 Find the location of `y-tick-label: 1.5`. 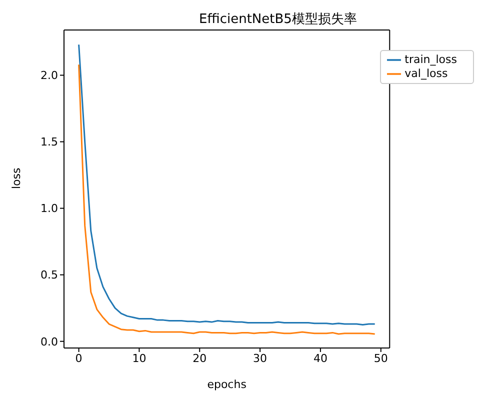

y-tick-label: 1.5 is located at coordinates (49, 142).